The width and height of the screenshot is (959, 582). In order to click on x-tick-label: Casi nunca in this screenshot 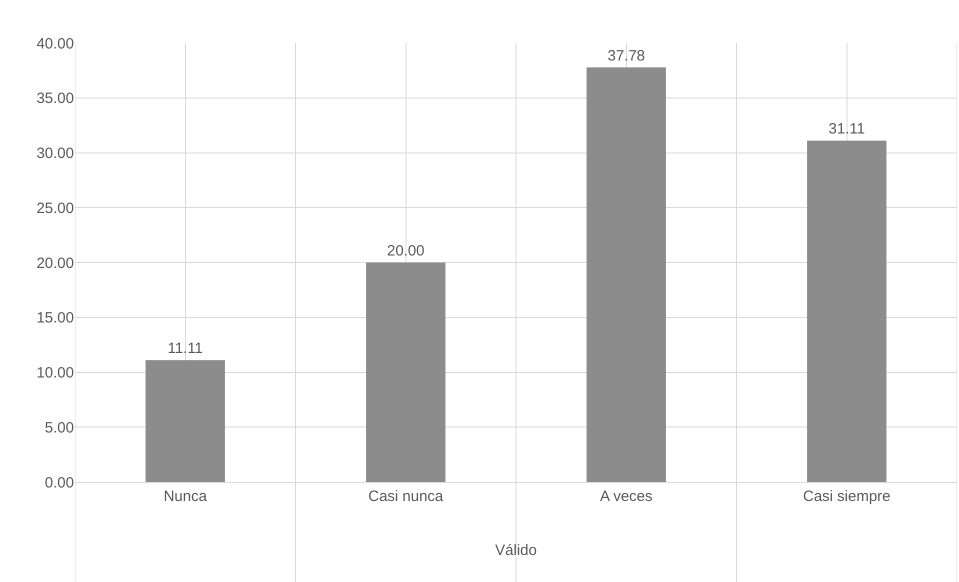, I will do `click(406, 496)`.